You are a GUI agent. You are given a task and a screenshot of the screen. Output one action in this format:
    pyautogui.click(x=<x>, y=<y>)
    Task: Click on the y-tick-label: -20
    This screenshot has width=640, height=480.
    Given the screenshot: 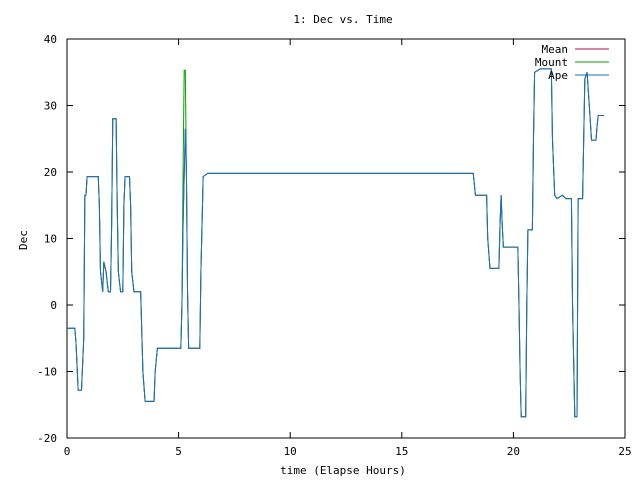 What is the action you would take?
    pyautogui.click(x=47, y=438)
    